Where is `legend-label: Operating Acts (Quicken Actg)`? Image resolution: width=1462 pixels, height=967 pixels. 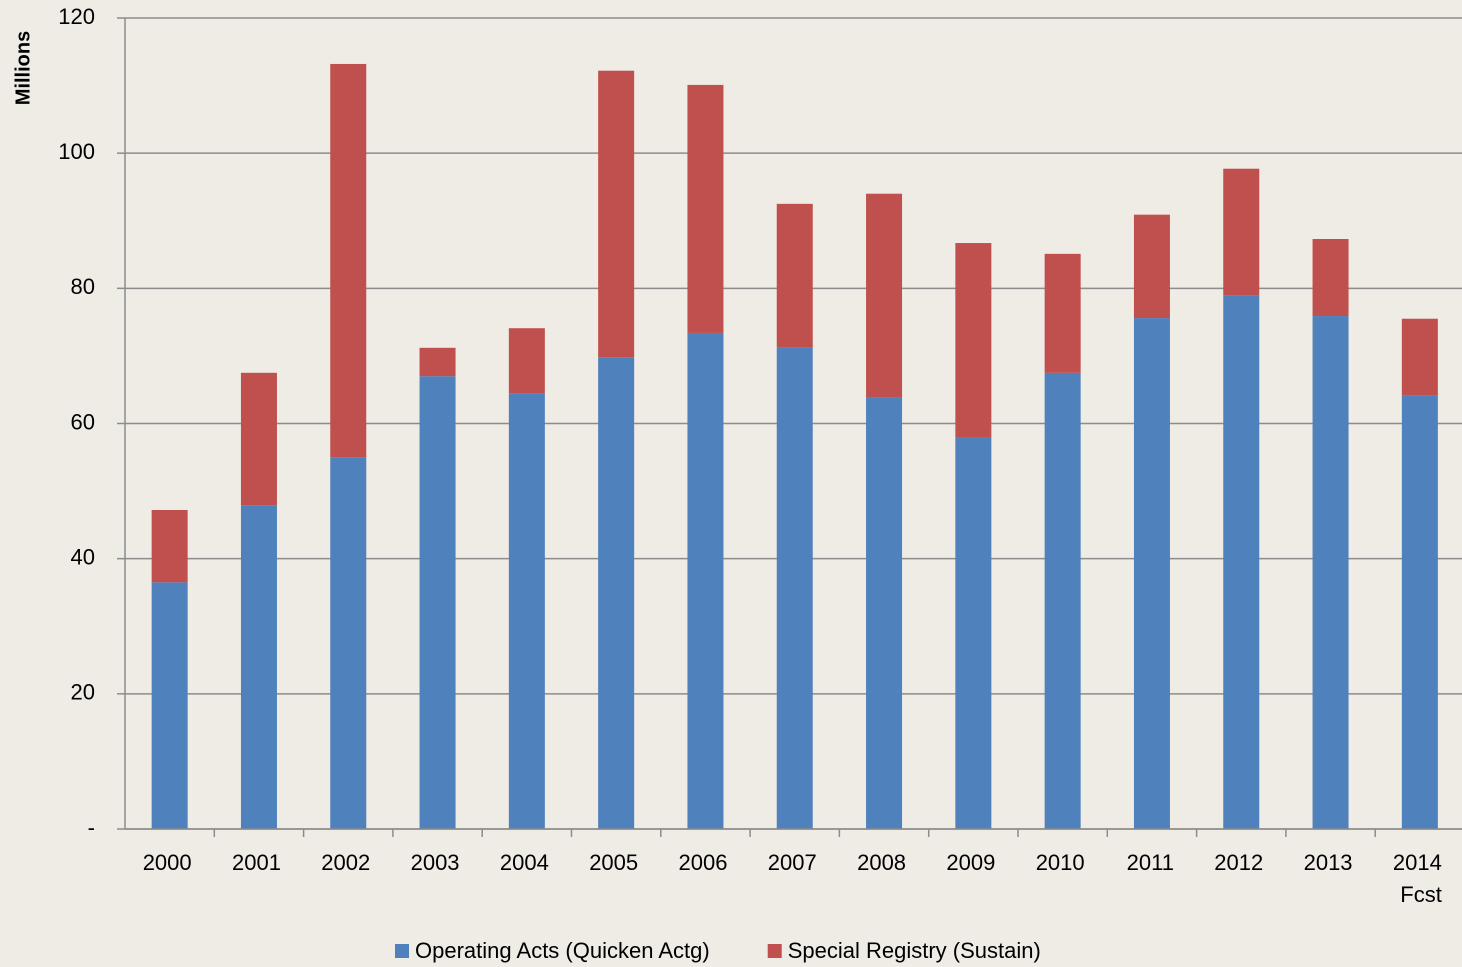
legend-label: Operating Acts (Quicken Actg) is located at coordinates (562, 950).